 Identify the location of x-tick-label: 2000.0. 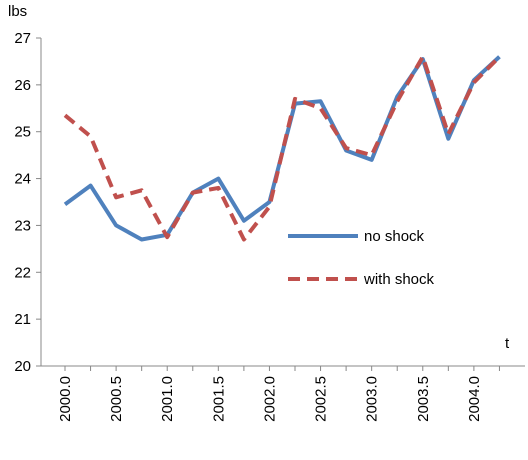
(65, 399).